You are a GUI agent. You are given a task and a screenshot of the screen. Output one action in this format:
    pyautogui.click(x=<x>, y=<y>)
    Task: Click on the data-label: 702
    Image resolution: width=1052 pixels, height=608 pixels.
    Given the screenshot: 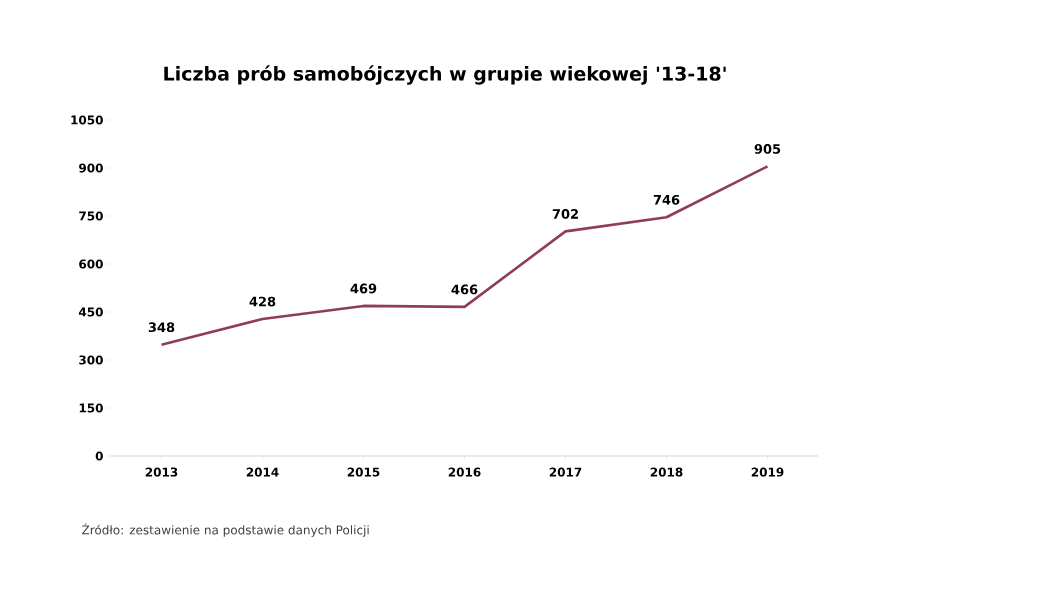 What is the action you would take?
    pyautogui.click(x=565, y=213)
    